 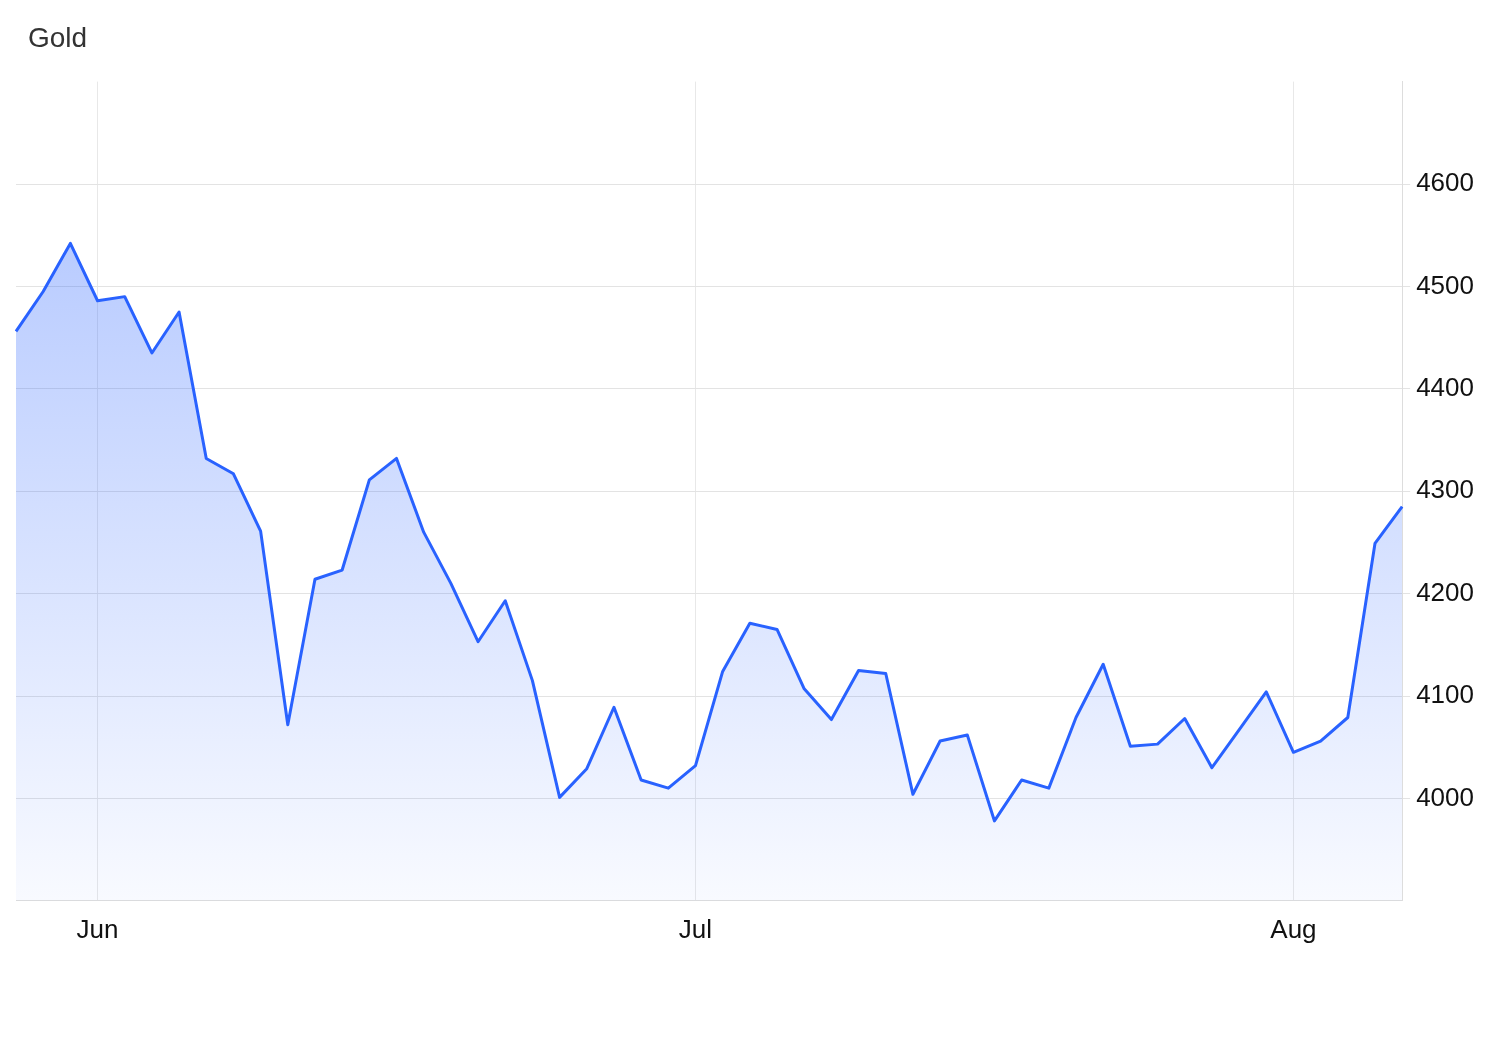 I want to click on y-tick-label: 4300, so click(x=1445, y=489).